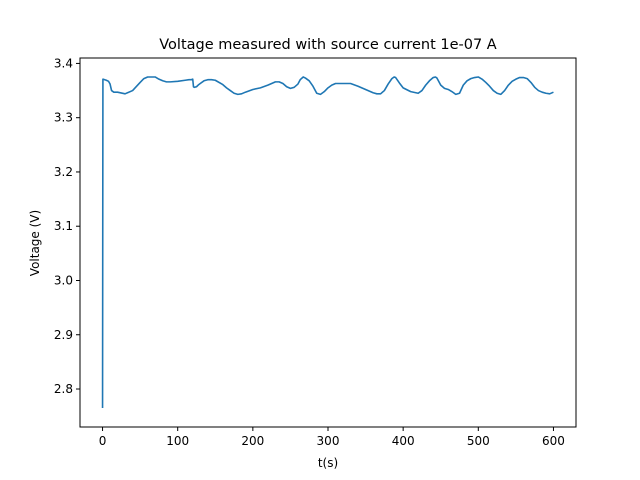 The width and height of the screenshot is (640, 480). Describe the element at coordinates (478, 441) in the screenshot. I see `x-tick-label: 500` at that location.